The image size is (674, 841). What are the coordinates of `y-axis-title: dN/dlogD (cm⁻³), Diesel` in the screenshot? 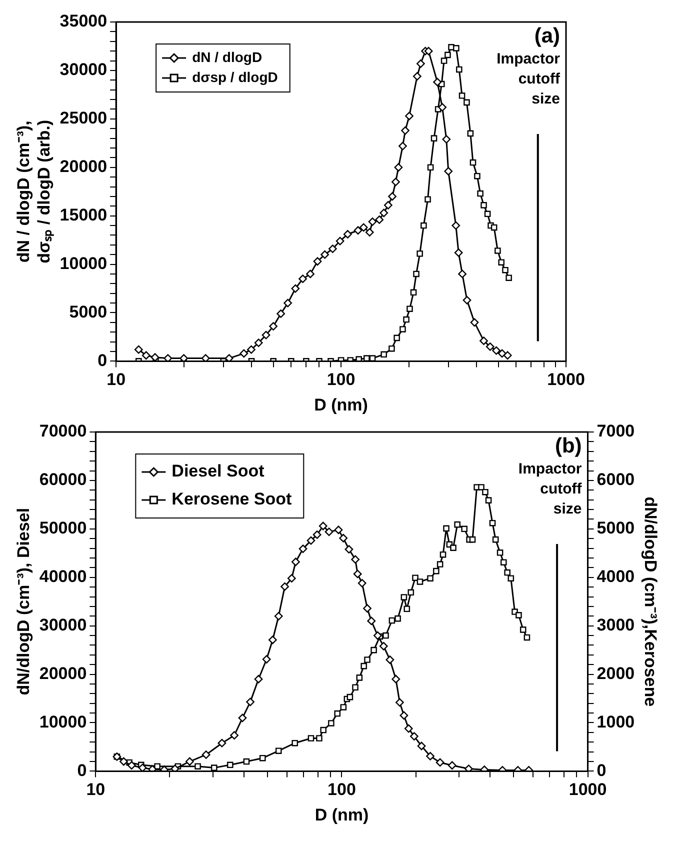 It's located at (23, 602).